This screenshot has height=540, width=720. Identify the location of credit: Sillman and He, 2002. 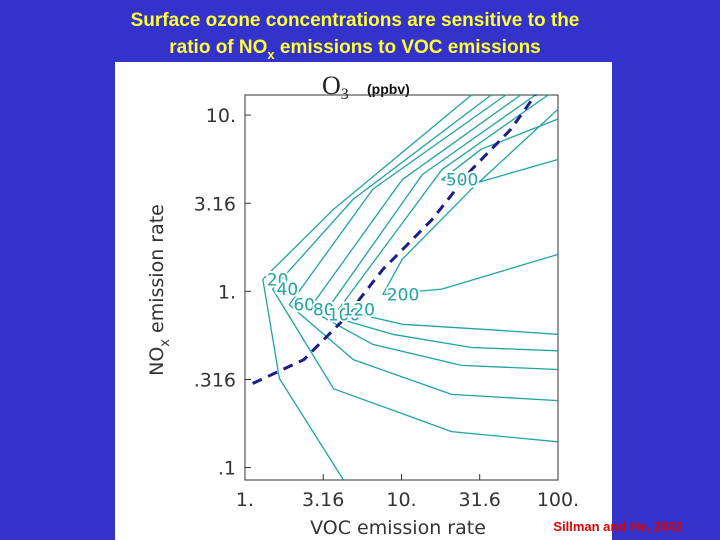
(617, 526).